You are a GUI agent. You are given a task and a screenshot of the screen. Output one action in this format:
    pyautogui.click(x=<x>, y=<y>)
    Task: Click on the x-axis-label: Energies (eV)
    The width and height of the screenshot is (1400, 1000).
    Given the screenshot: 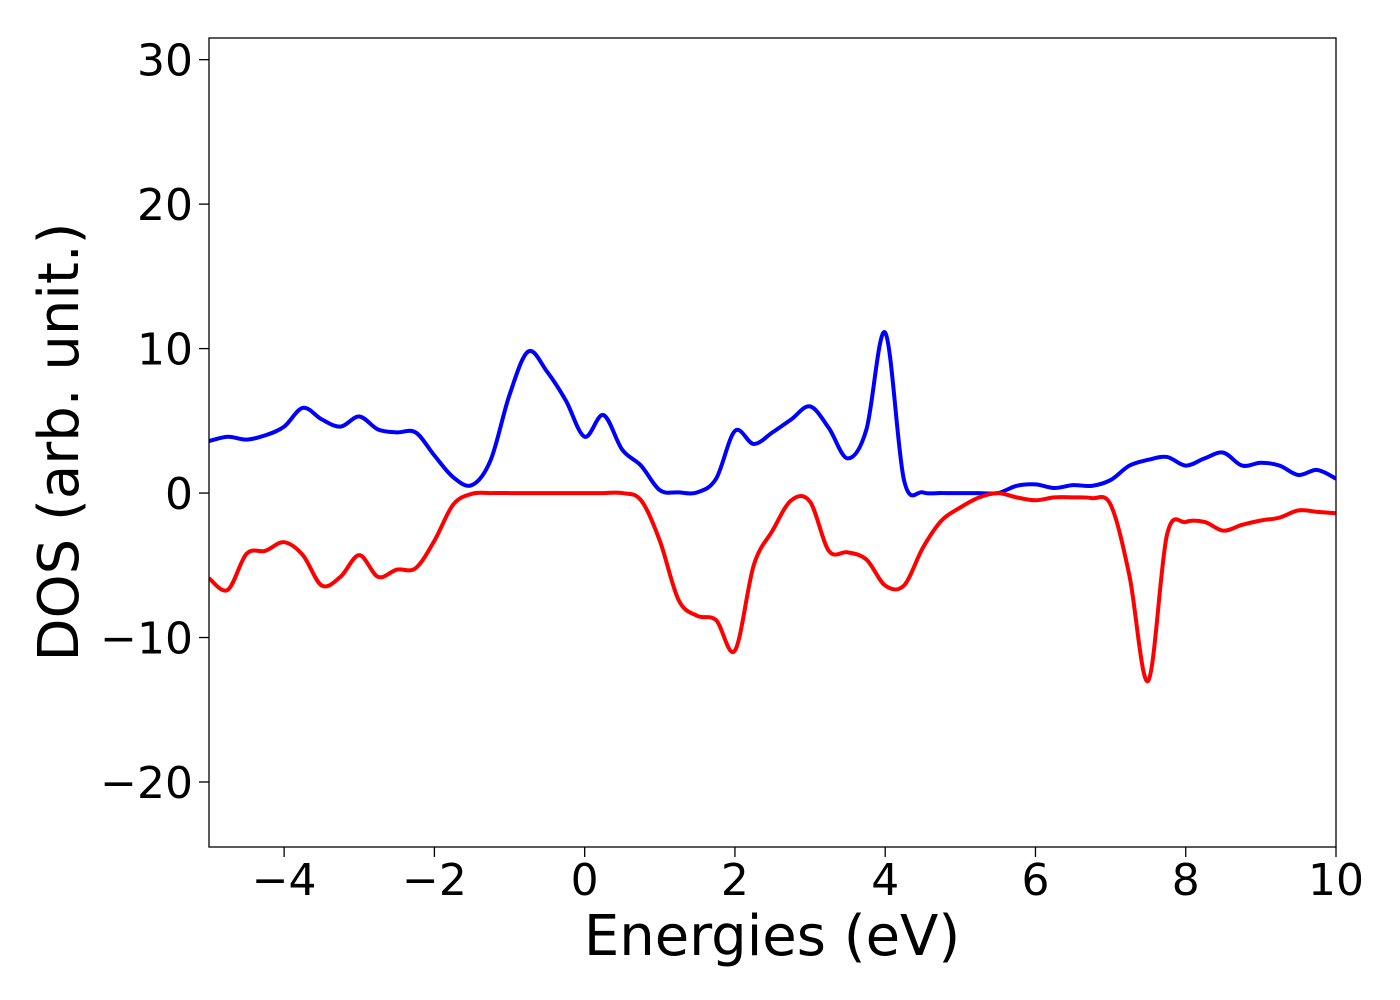 What is the action you would take?
    pyautogui.click(x=772, y=936)
    